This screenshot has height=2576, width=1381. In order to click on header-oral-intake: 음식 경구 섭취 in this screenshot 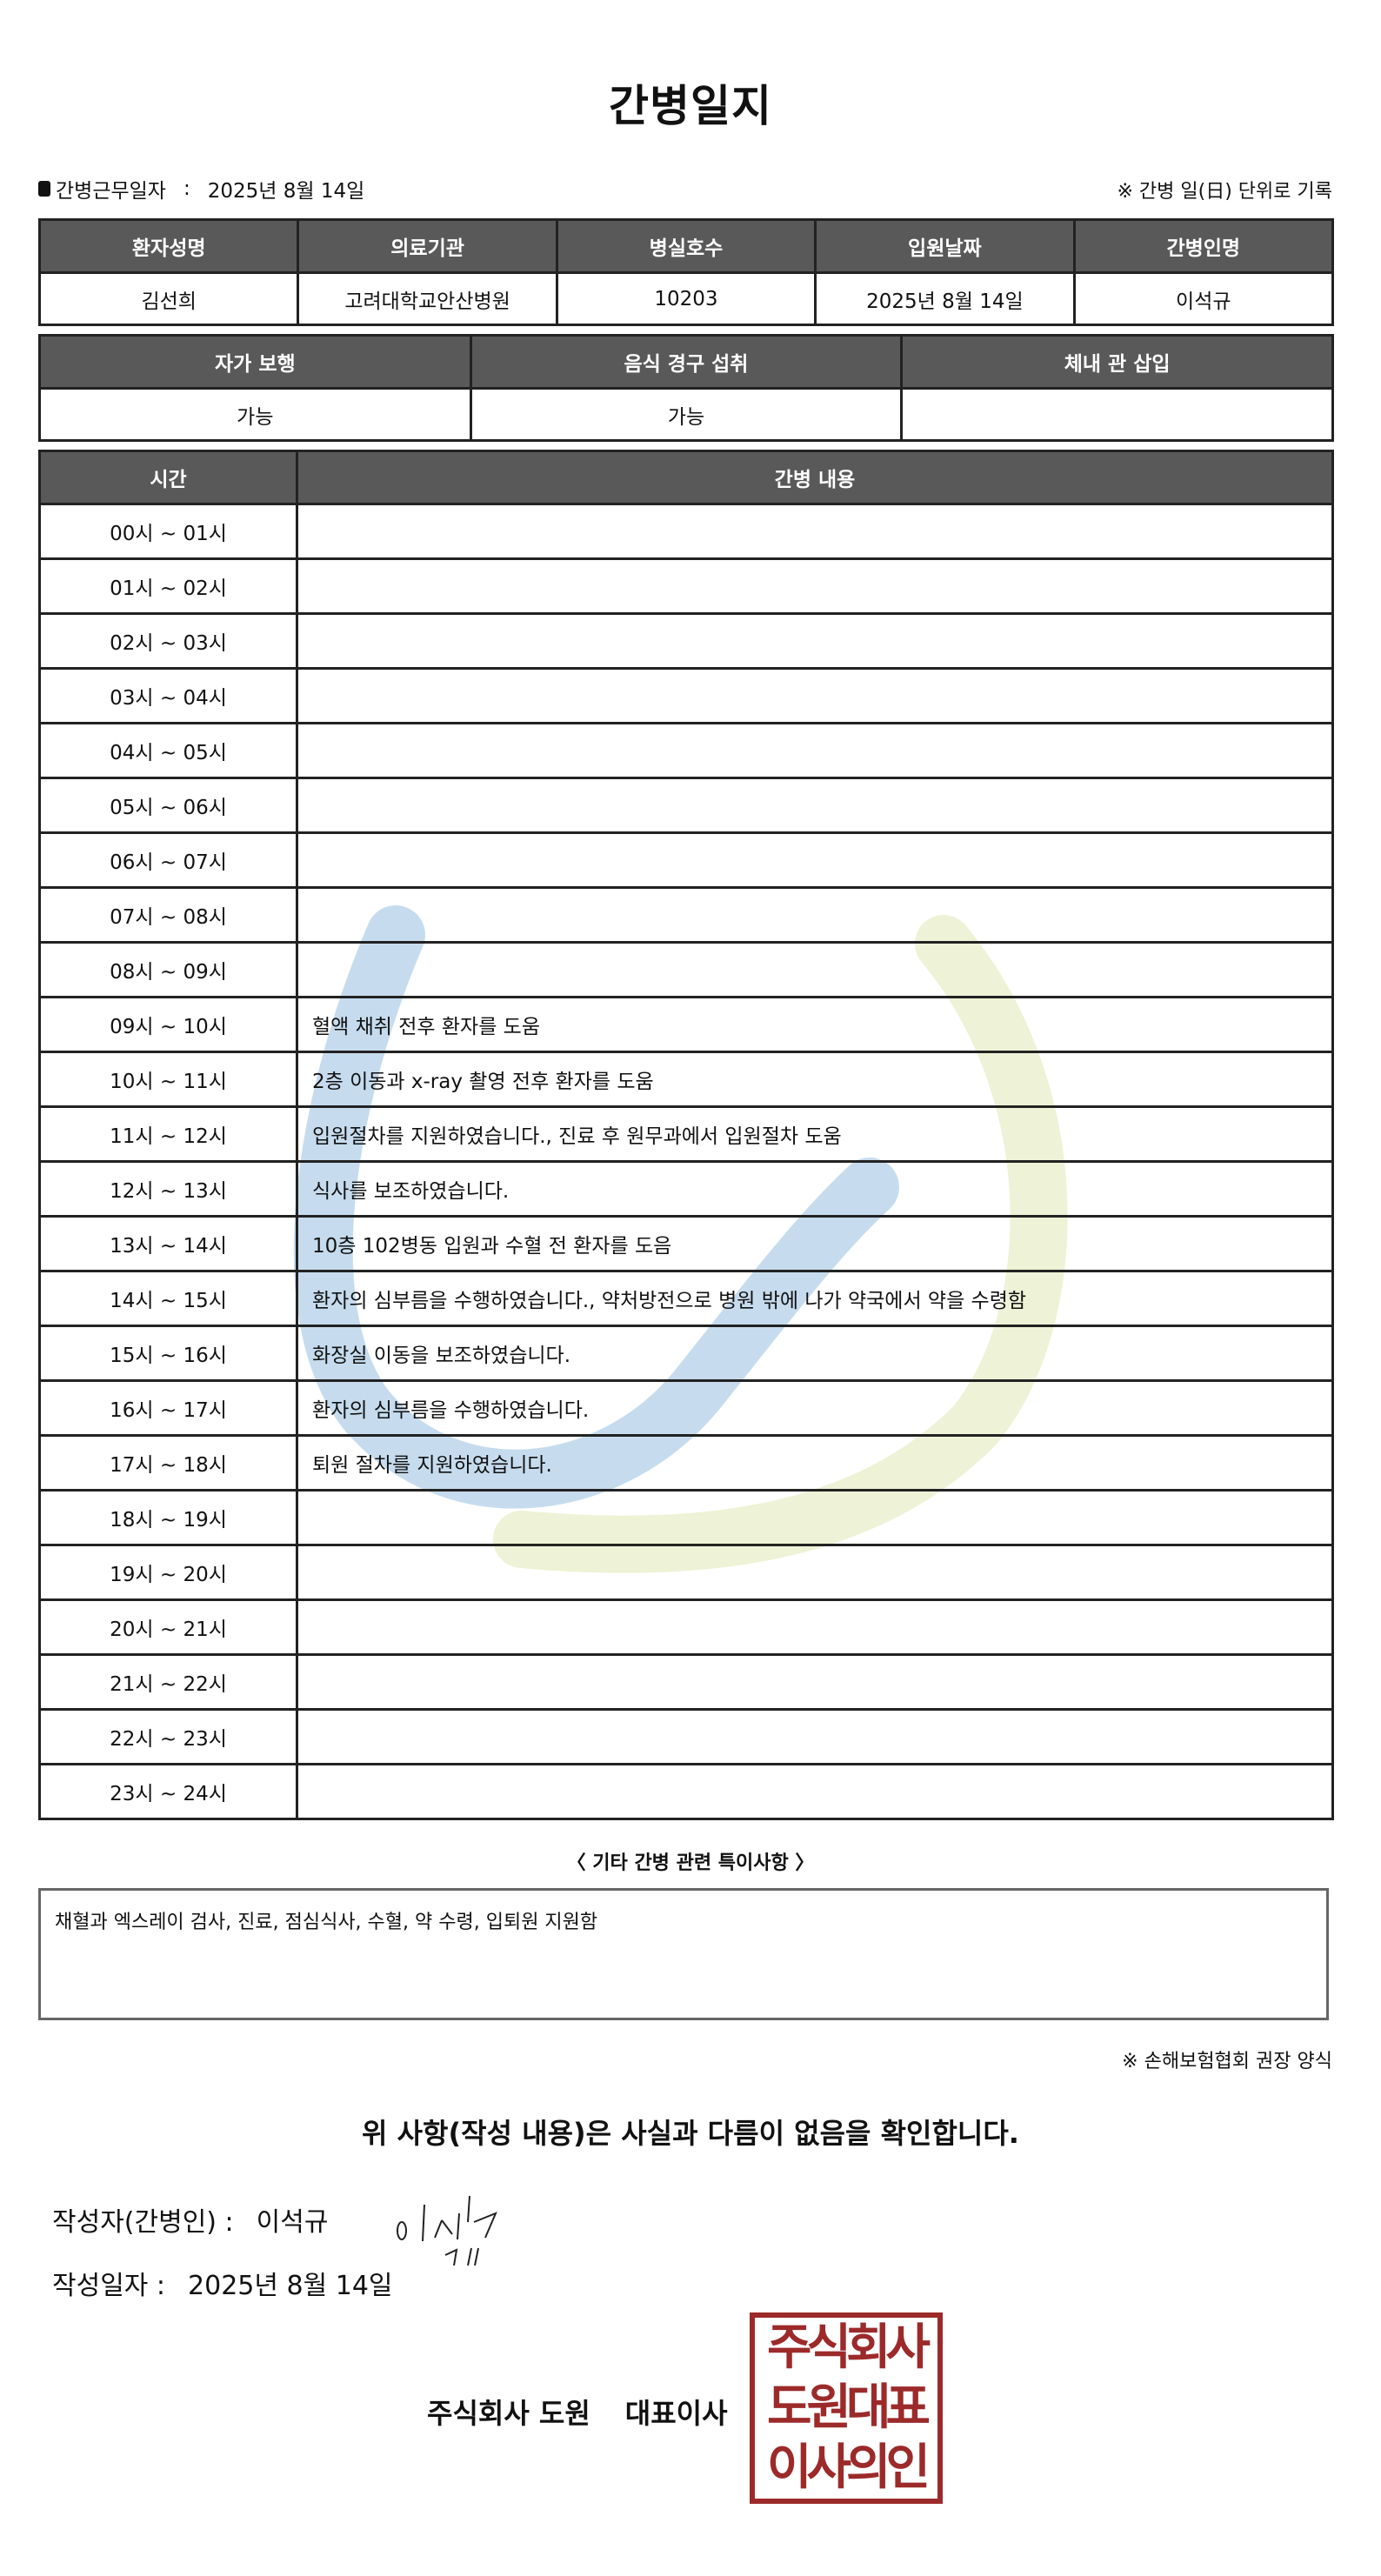, I will do `click(686, 362)`.